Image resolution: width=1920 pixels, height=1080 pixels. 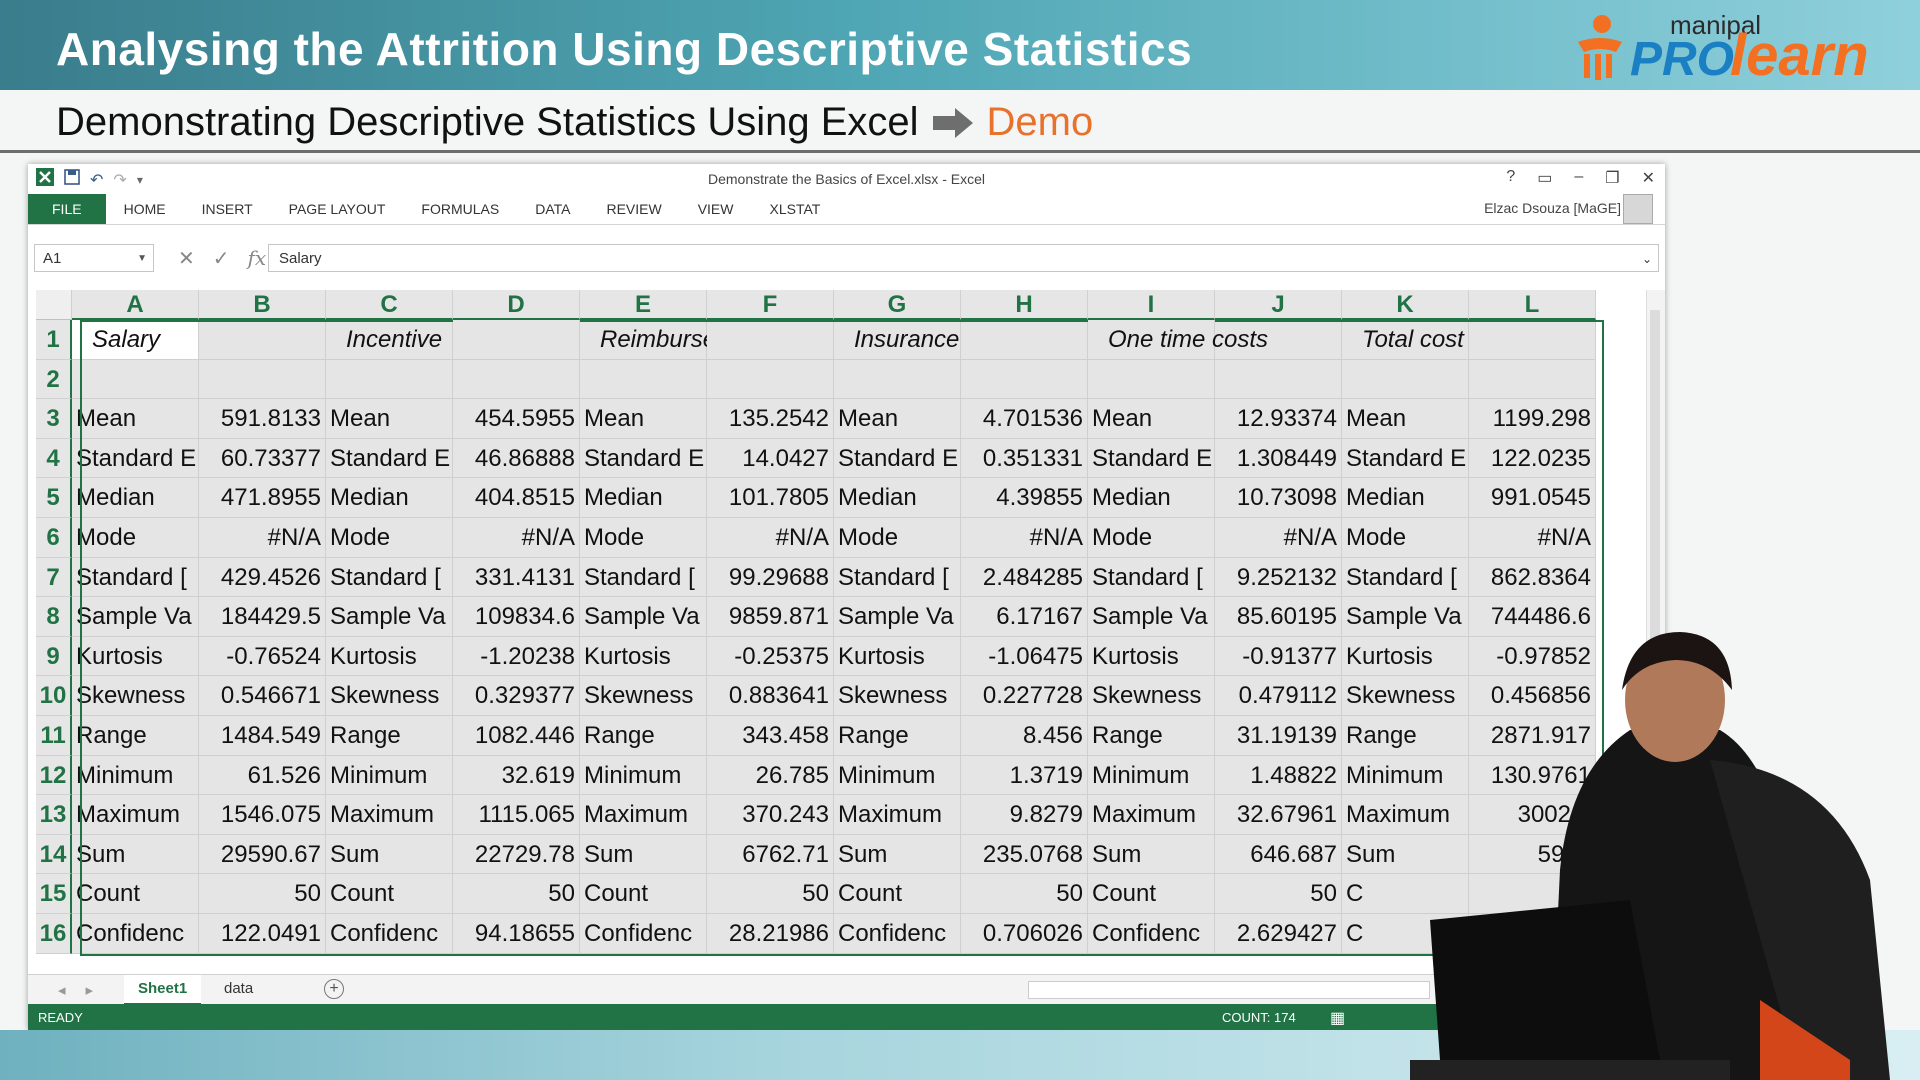 What do you see at coordinates (262, 696) in the screenshot?
I see `cell: 0.546671` at bounding box center [262, 696].